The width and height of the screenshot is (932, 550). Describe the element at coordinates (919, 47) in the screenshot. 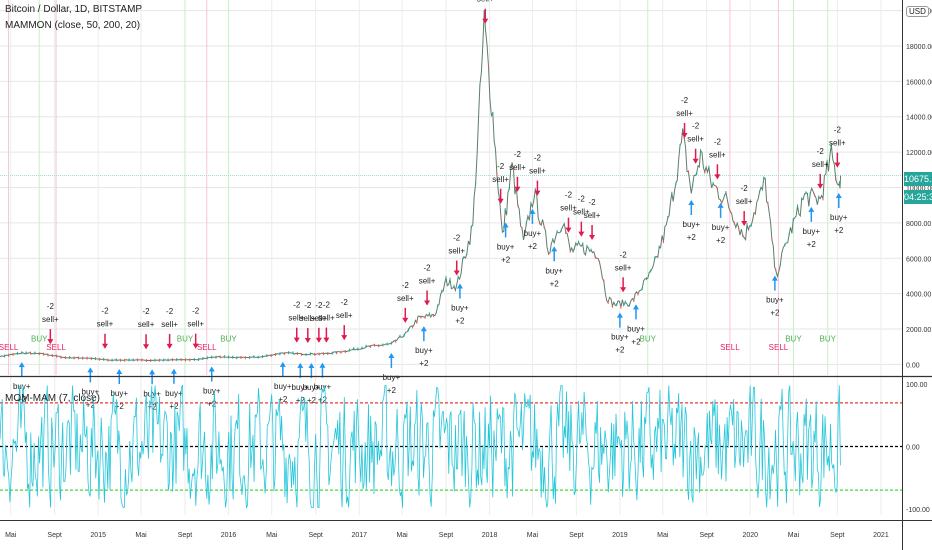

I see `price-tick-label: 18000.00` at that location.